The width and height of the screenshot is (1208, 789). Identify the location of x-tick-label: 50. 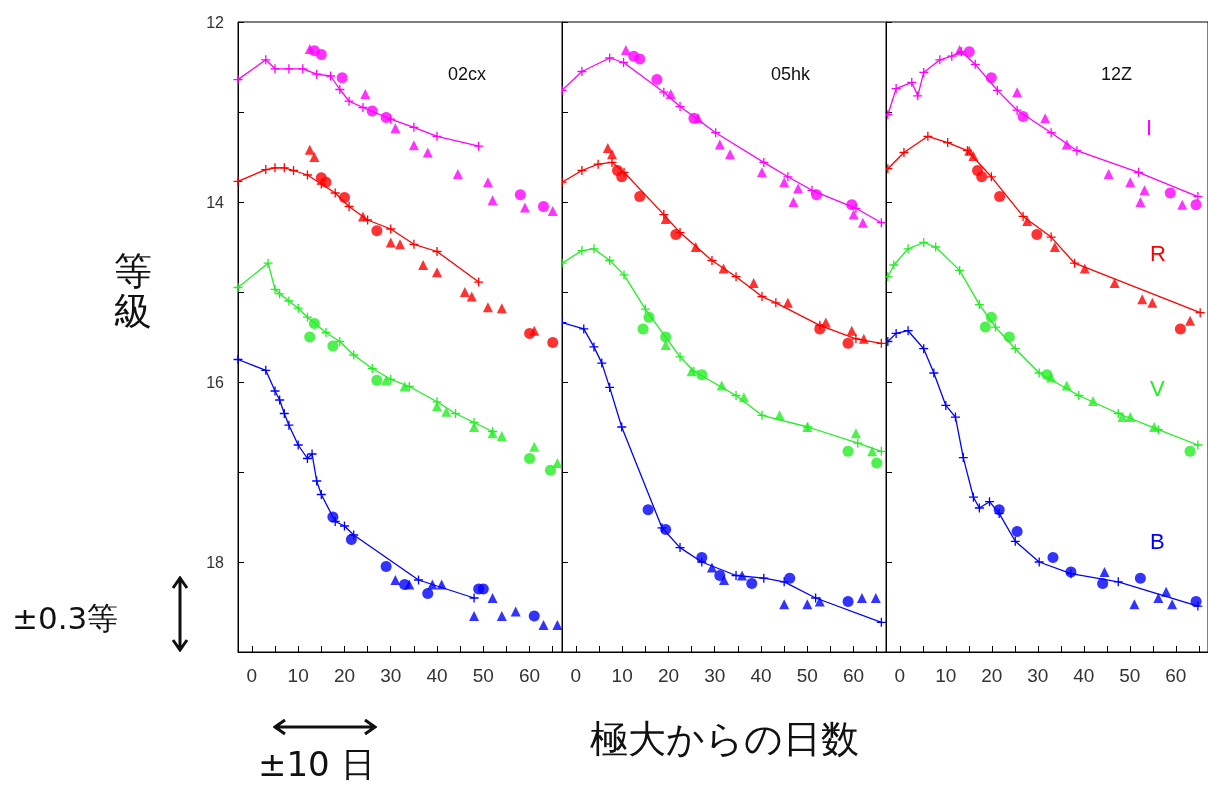
(807, 675).